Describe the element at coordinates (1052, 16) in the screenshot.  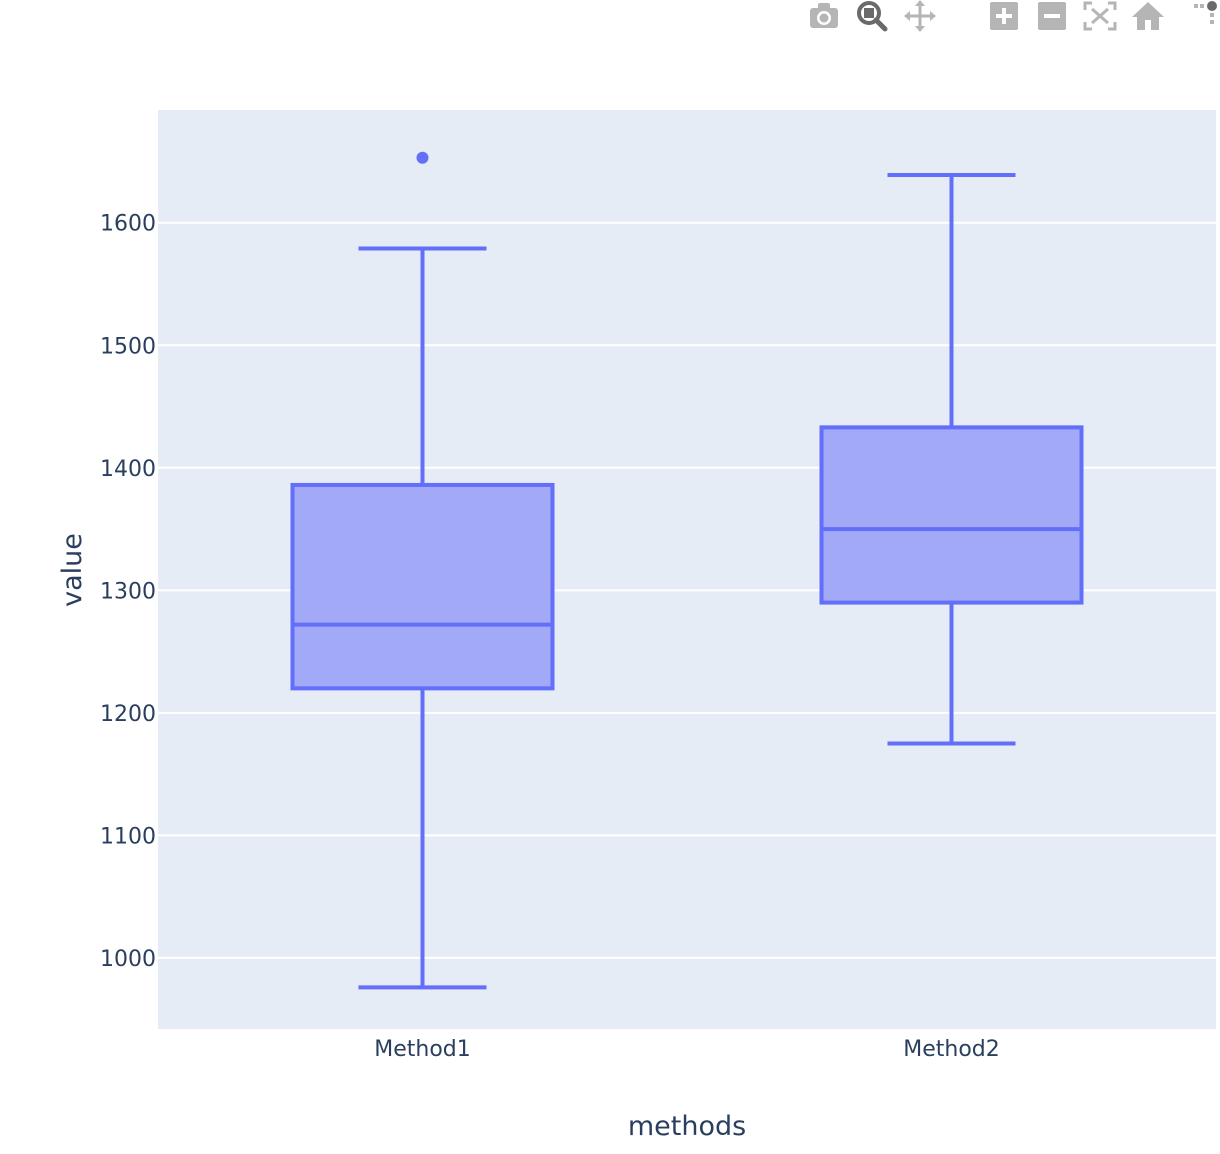
I see `zoom-out-icon` at that location.